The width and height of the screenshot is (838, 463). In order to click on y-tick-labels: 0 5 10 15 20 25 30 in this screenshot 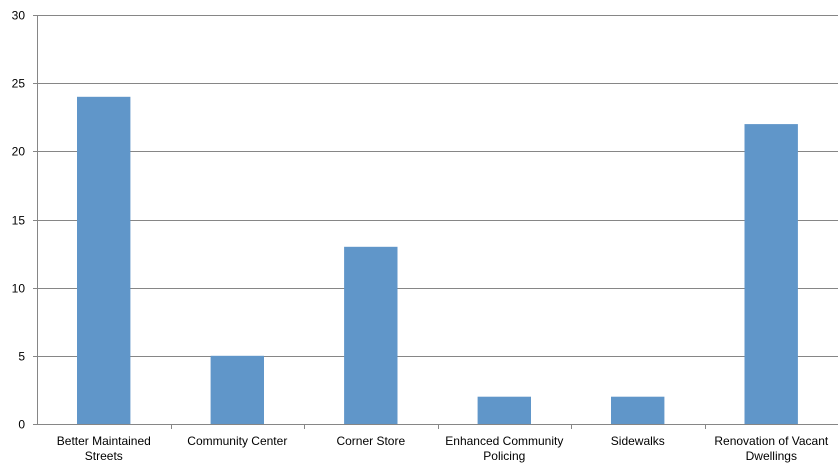, I will do `click(19, 220)`.